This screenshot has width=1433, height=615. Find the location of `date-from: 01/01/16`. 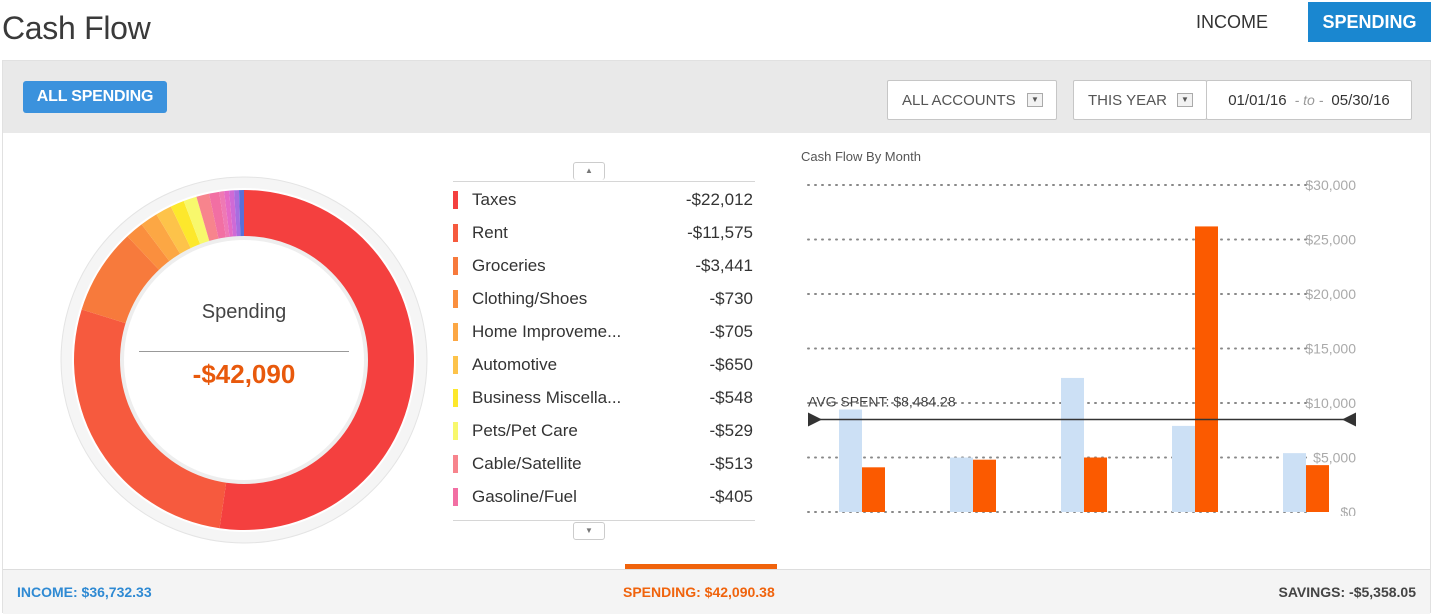

date-from: 01/01/16 is located at coordinates (1257, 100).